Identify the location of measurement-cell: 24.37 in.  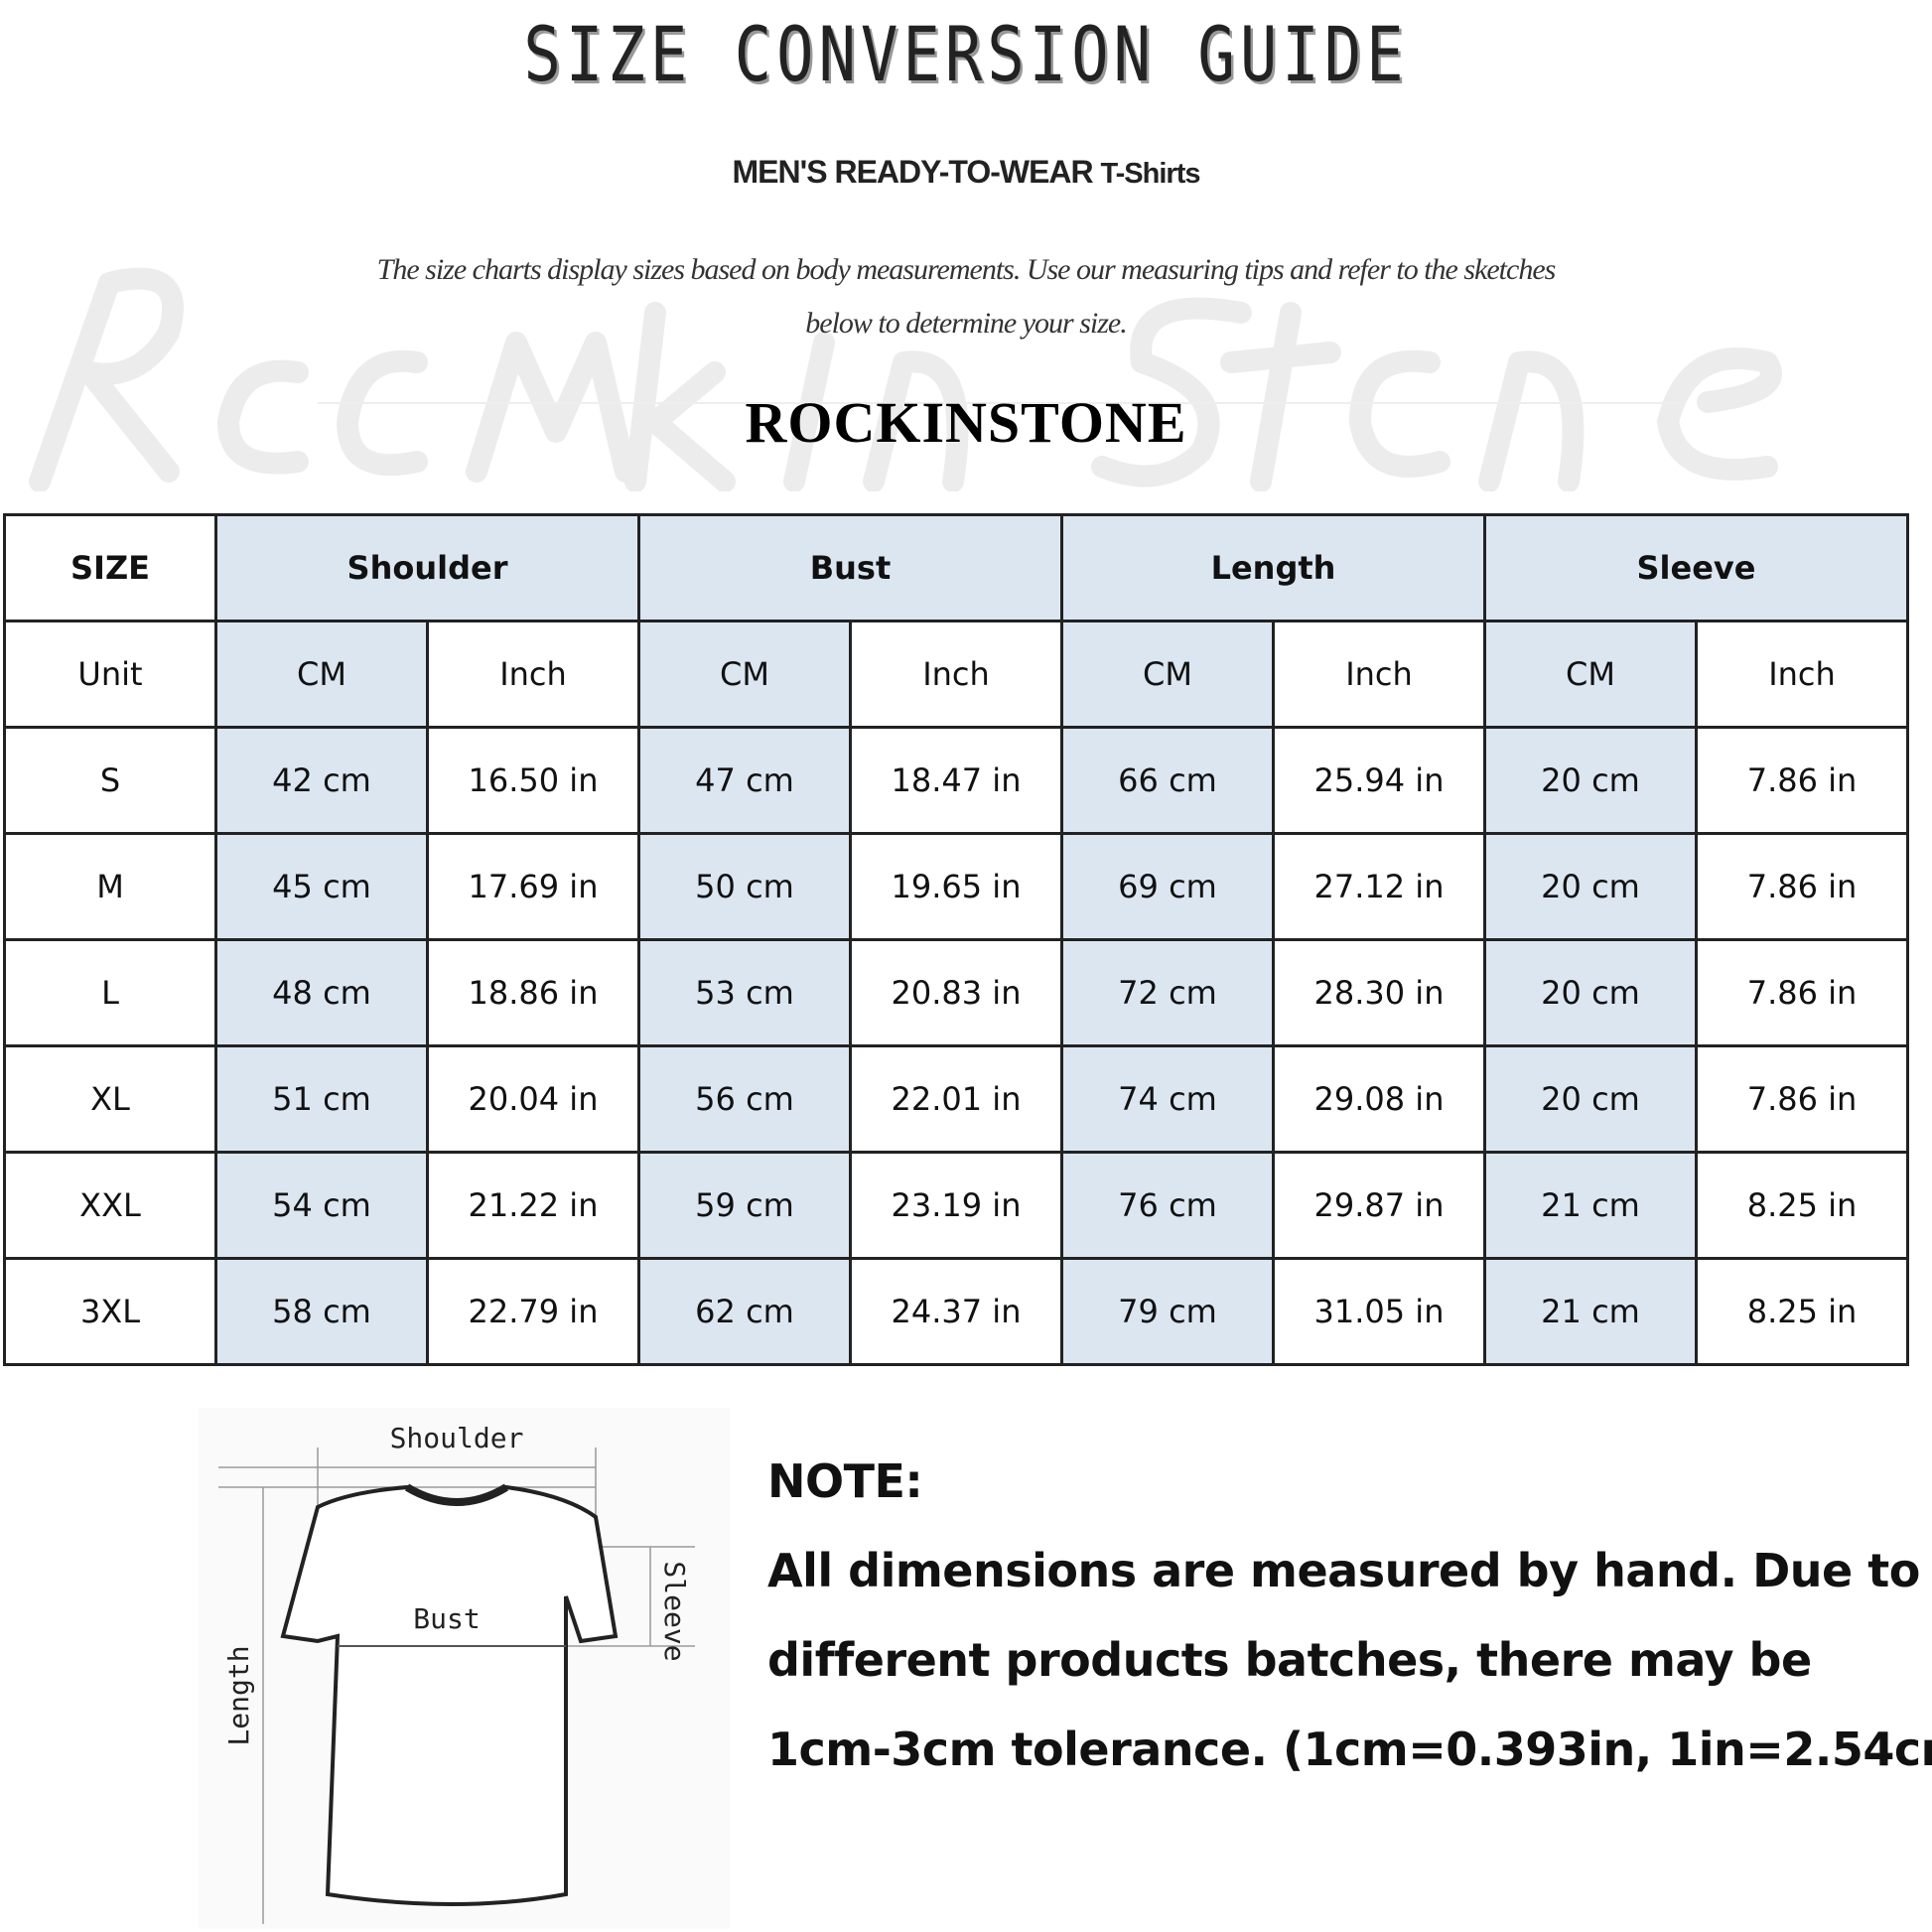
(956, 1311).